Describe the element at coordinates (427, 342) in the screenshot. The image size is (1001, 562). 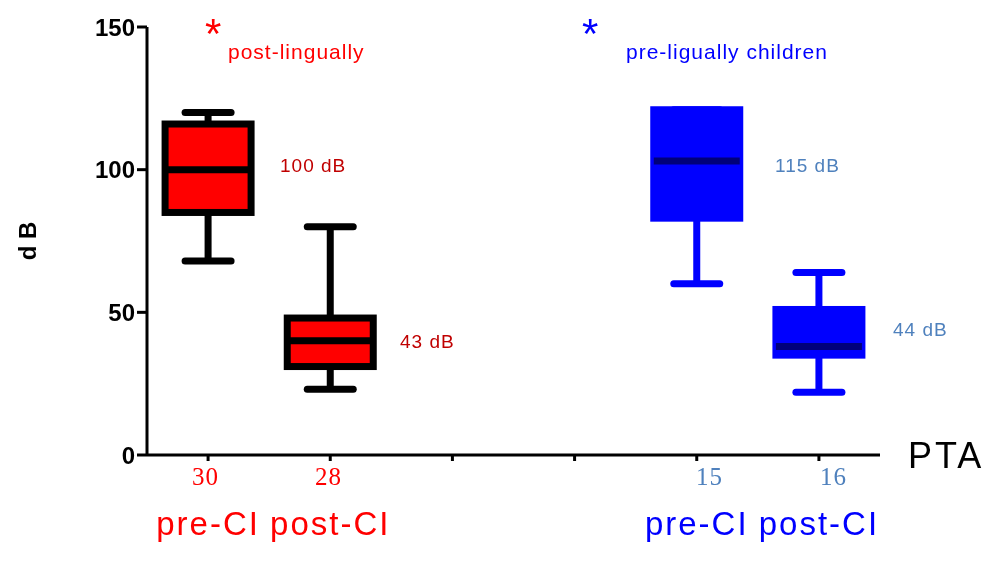
I see `annotation: 43 dB` at that location.